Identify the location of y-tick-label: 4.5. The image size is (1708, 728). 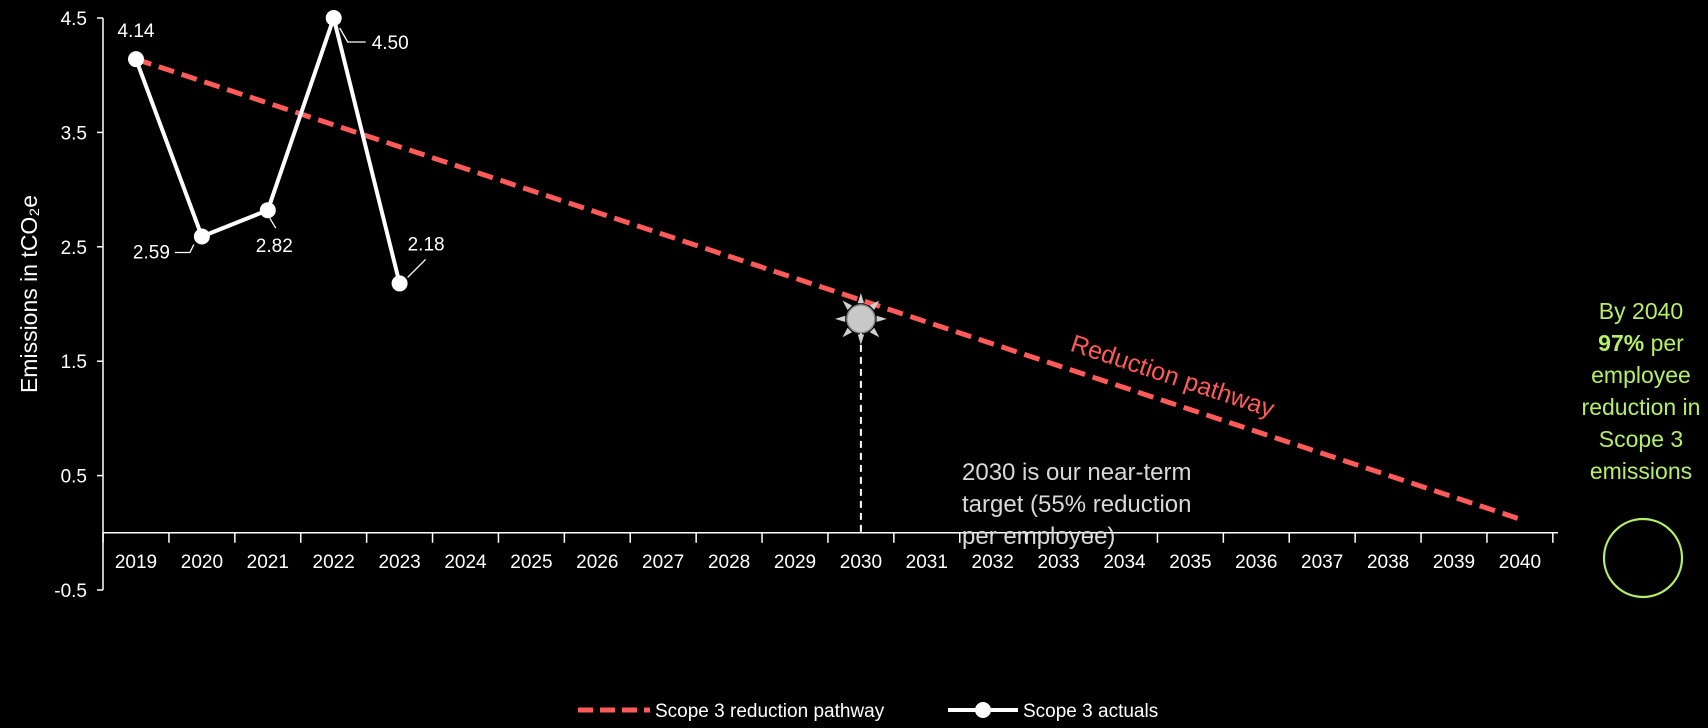
(74, 19).